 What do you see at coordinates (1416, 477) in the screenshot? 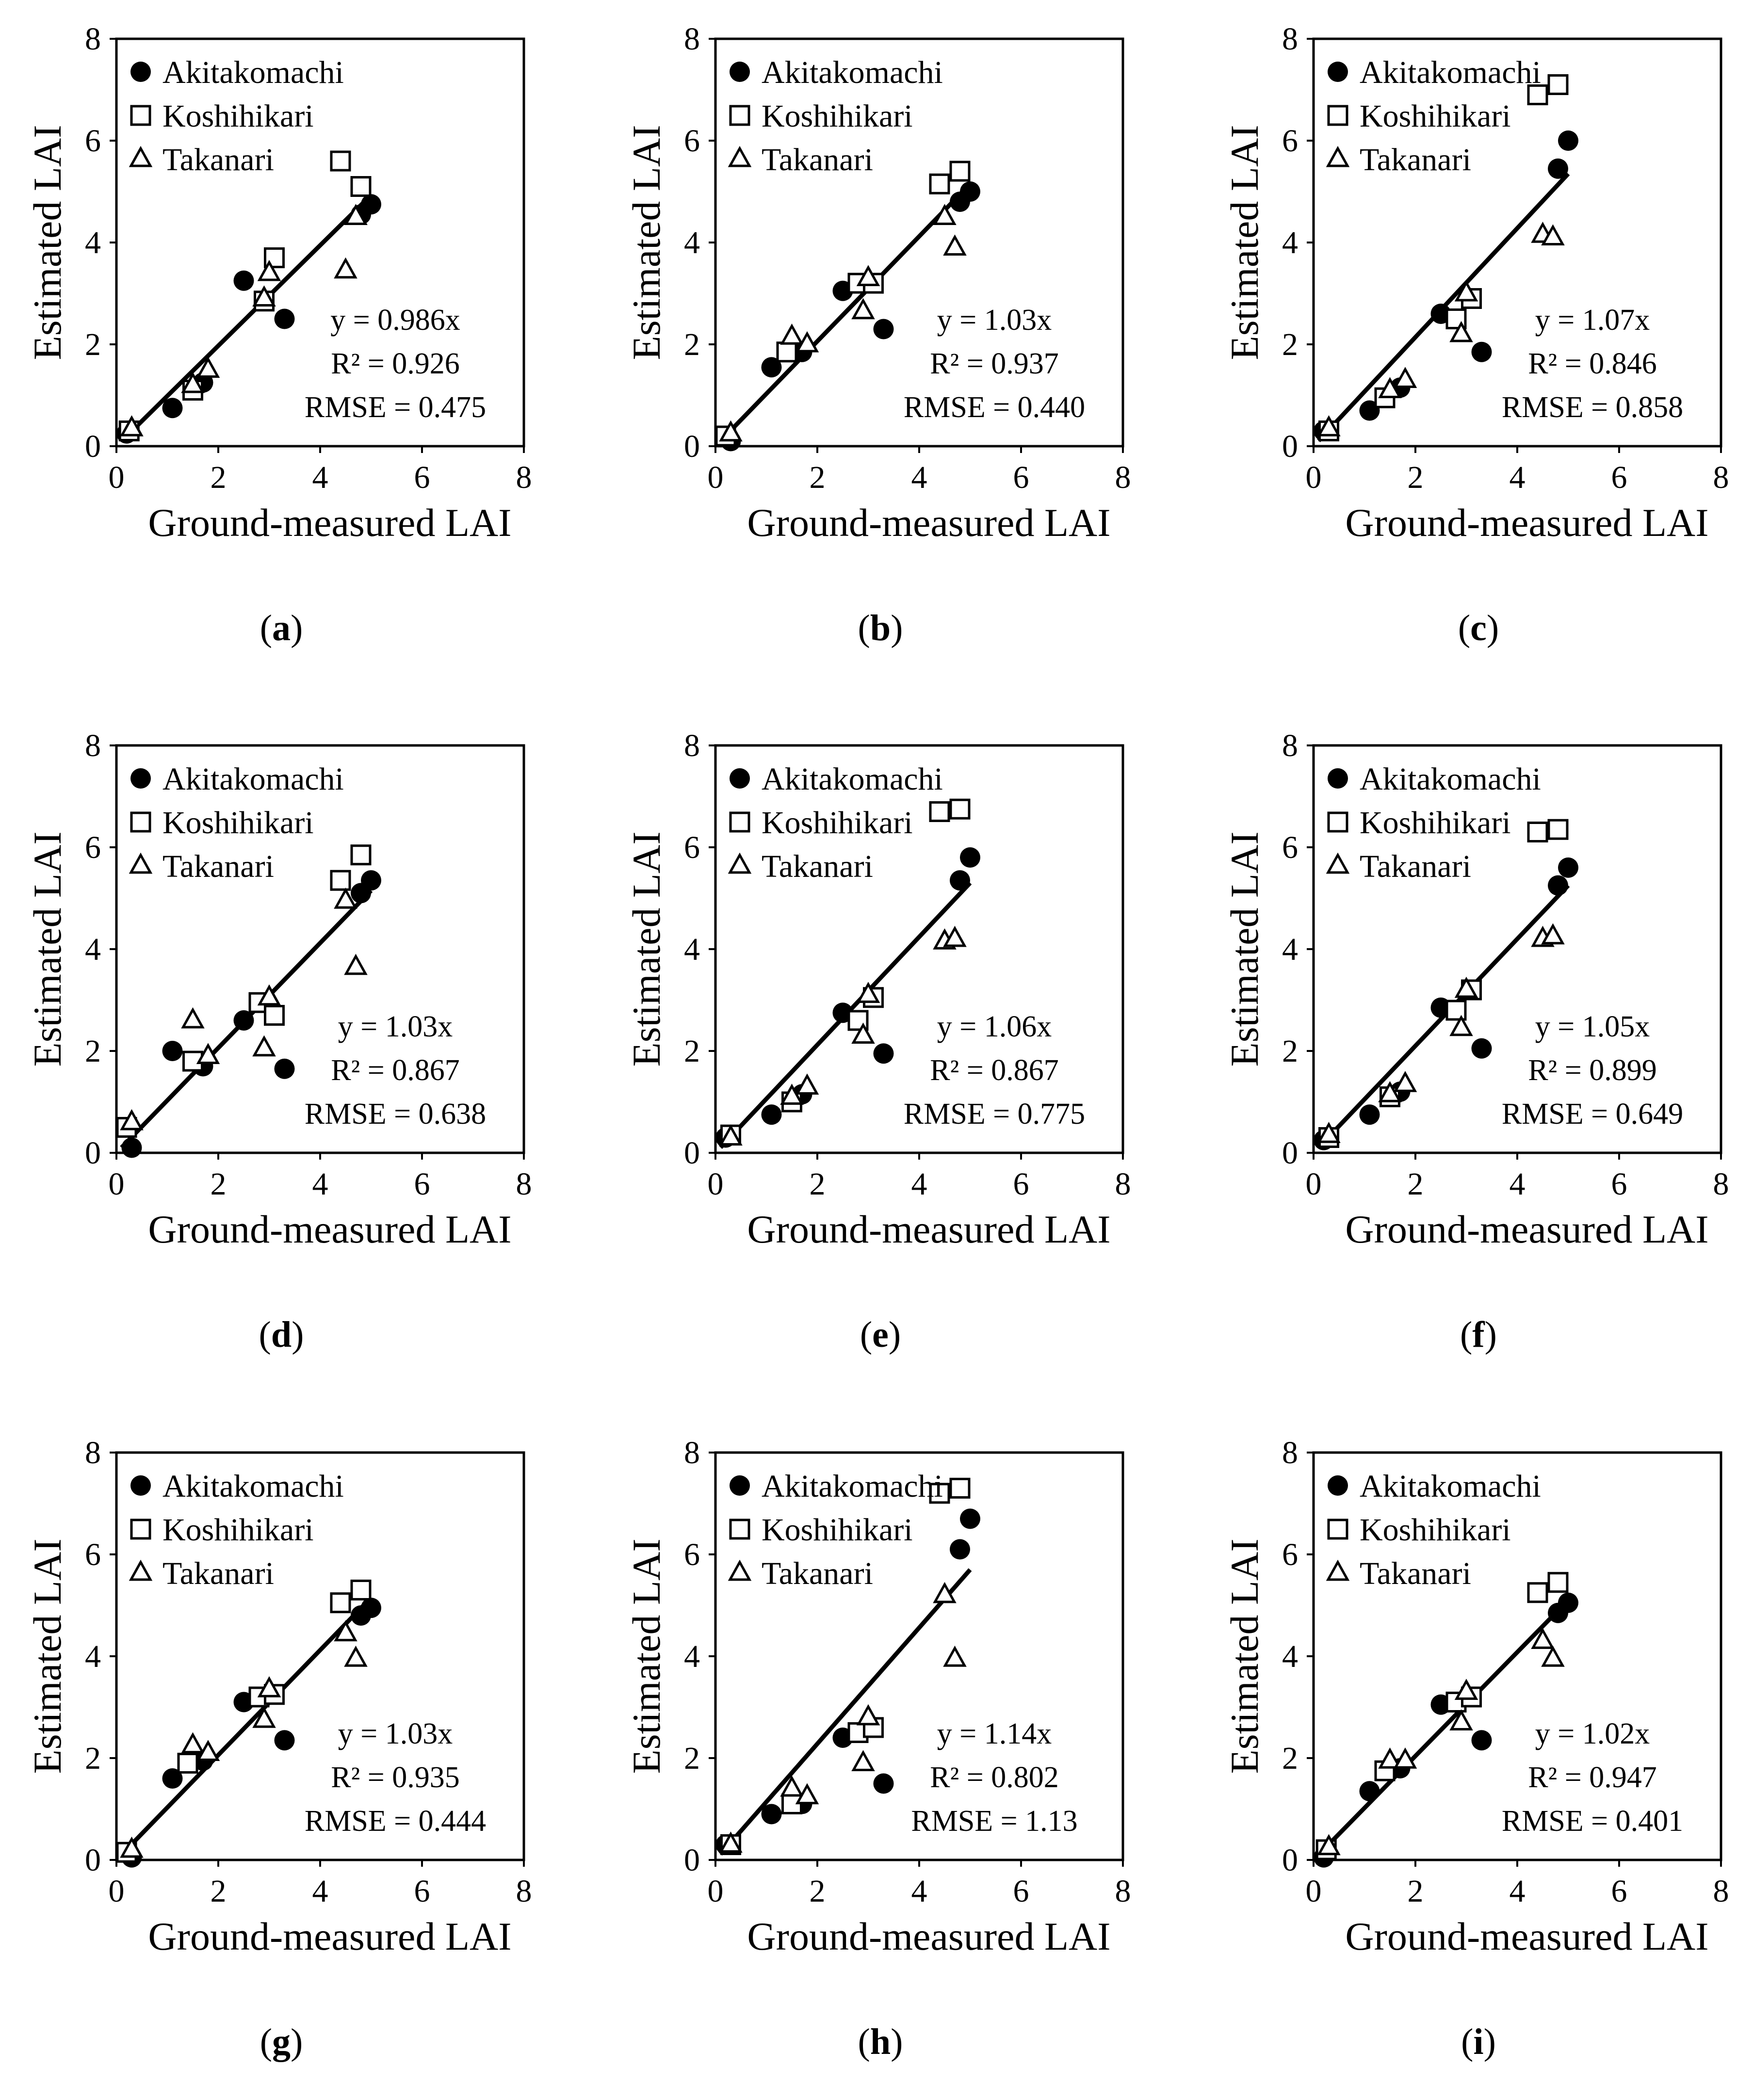
I see `x-tick-label: 2` at bounding box center [1416, 477].